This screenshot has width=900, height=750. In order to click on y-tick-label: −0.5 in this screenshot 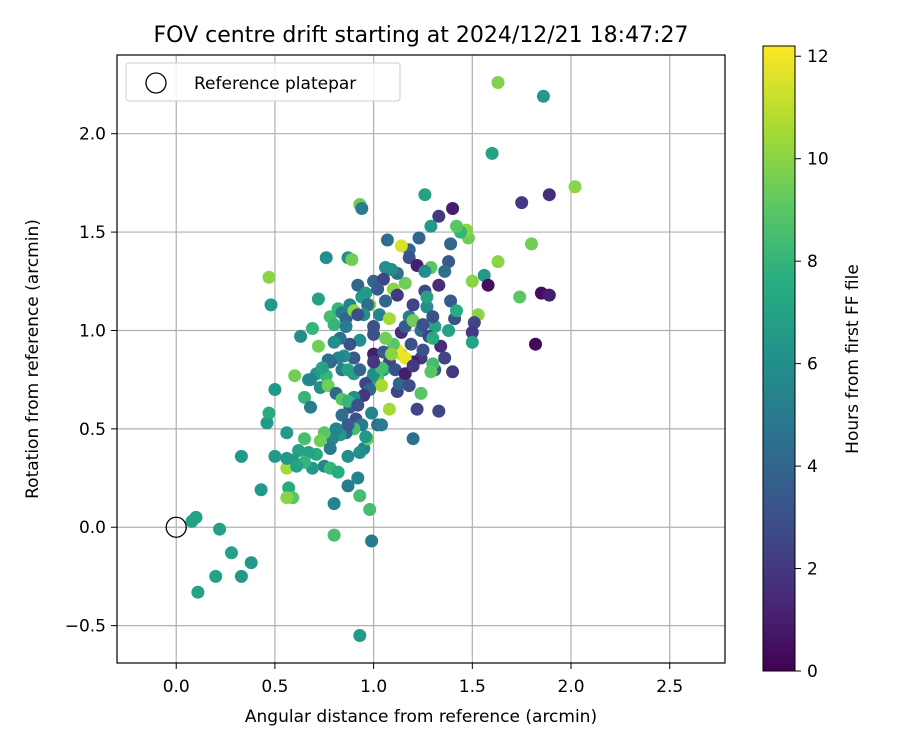, I will do `click(85, 627)`.